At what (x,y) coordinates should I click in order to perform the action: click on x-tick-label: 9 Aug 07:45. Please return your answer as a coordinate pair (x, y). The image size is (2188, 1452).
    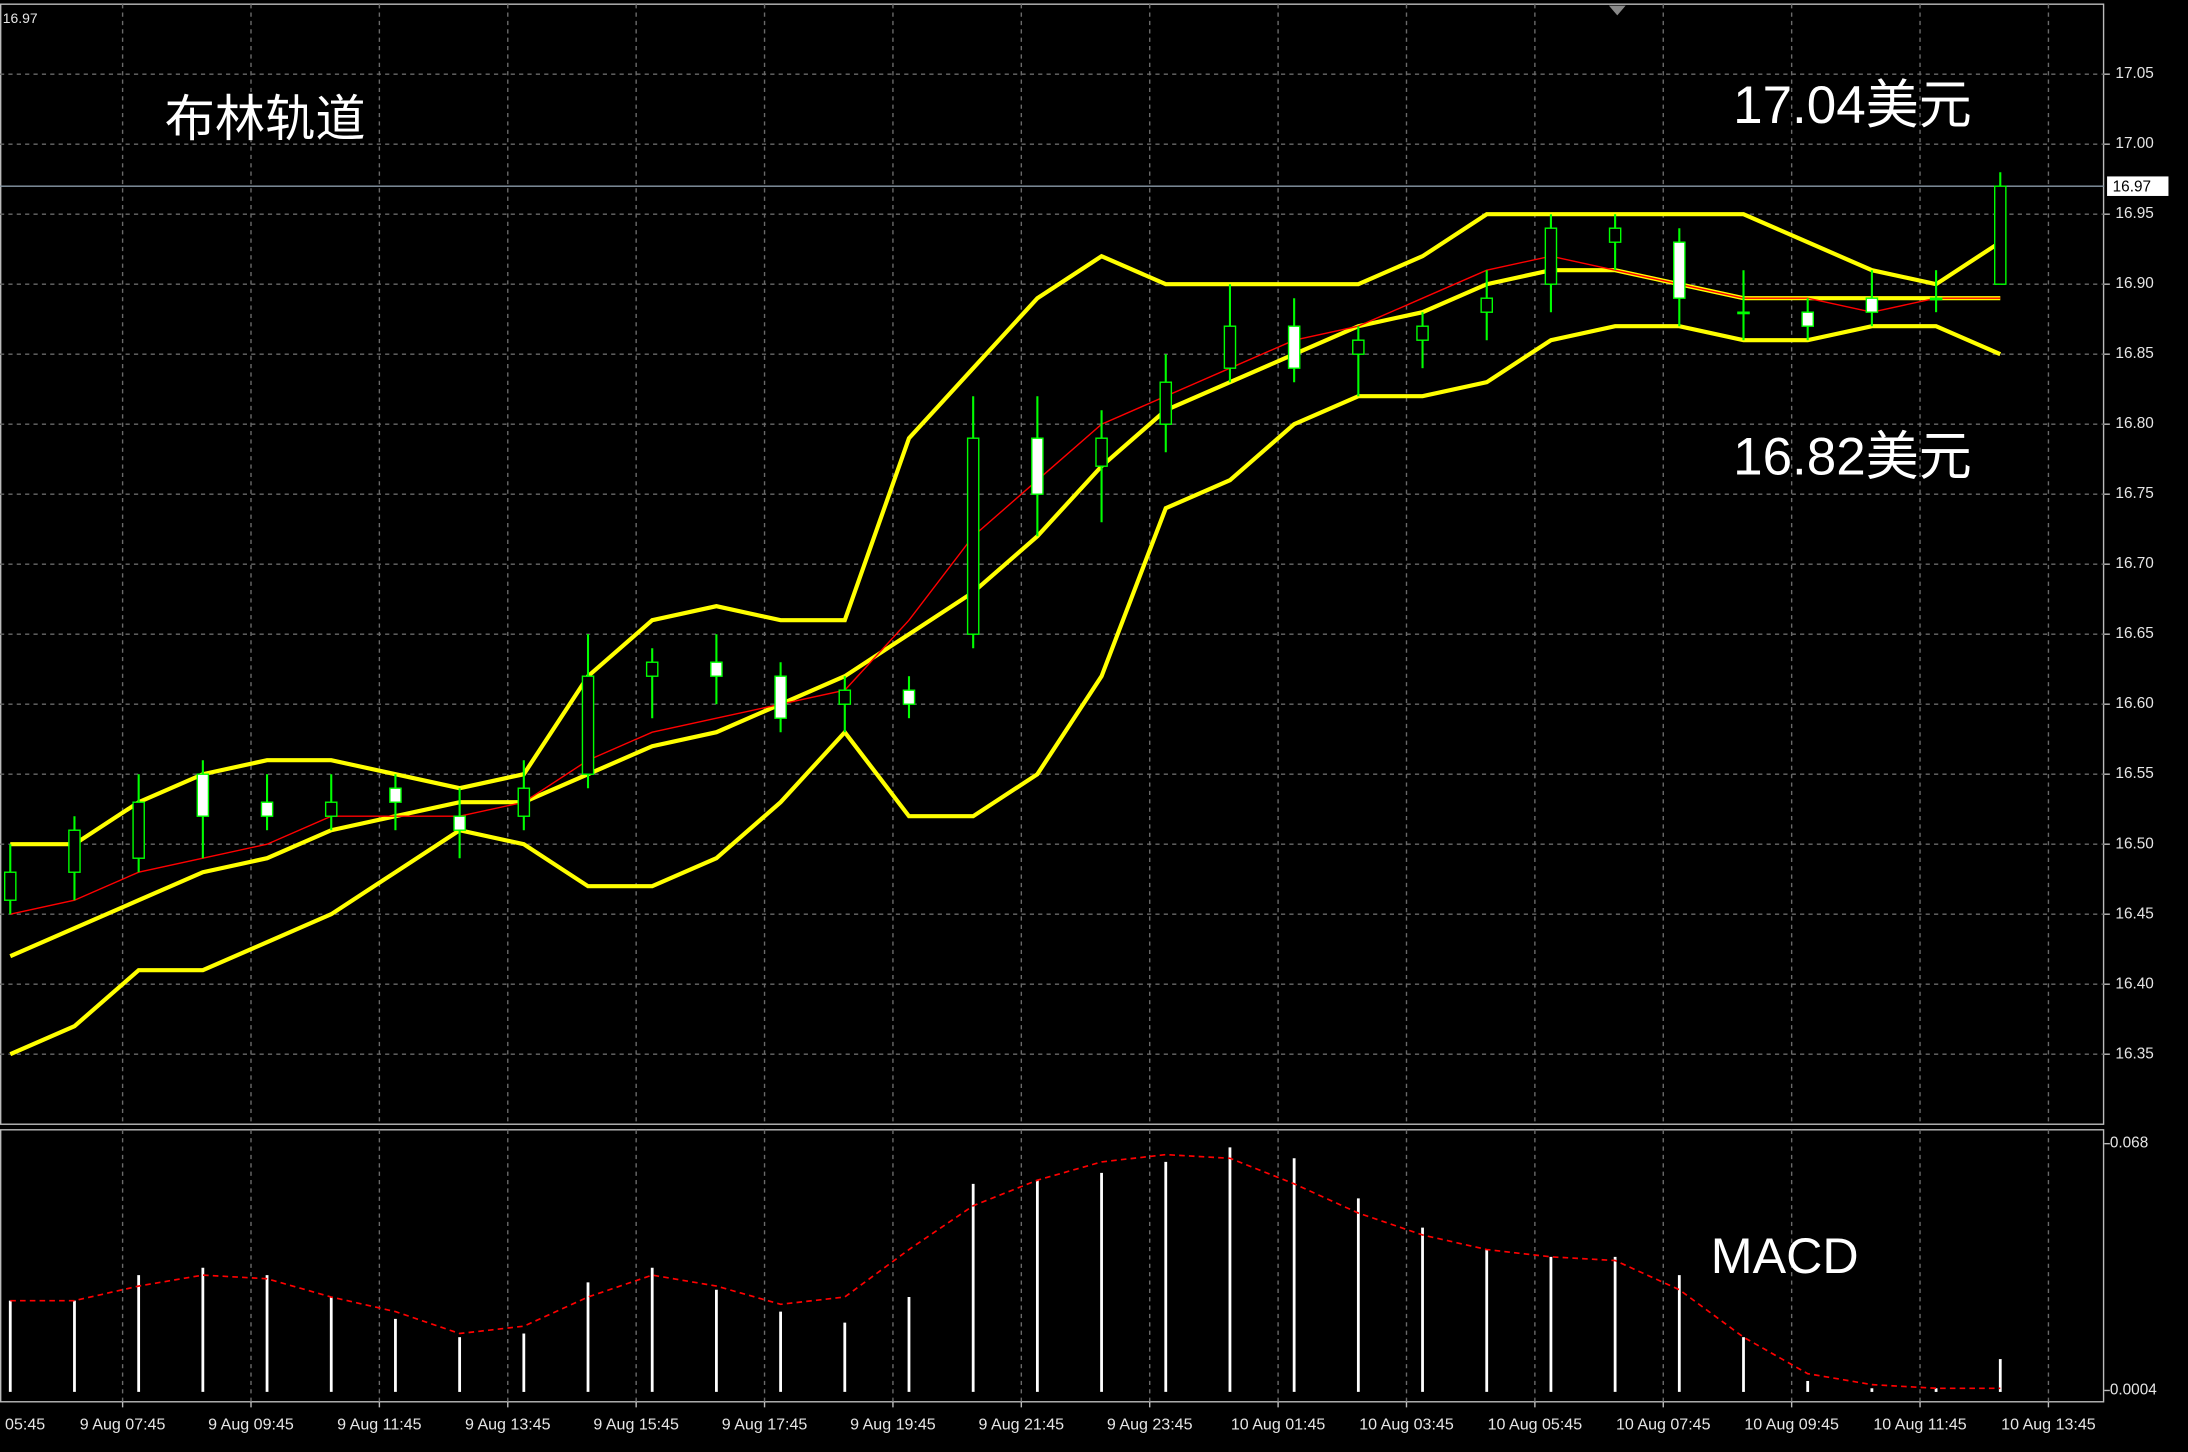
    Looking at the image, I should click on (123, 1425).